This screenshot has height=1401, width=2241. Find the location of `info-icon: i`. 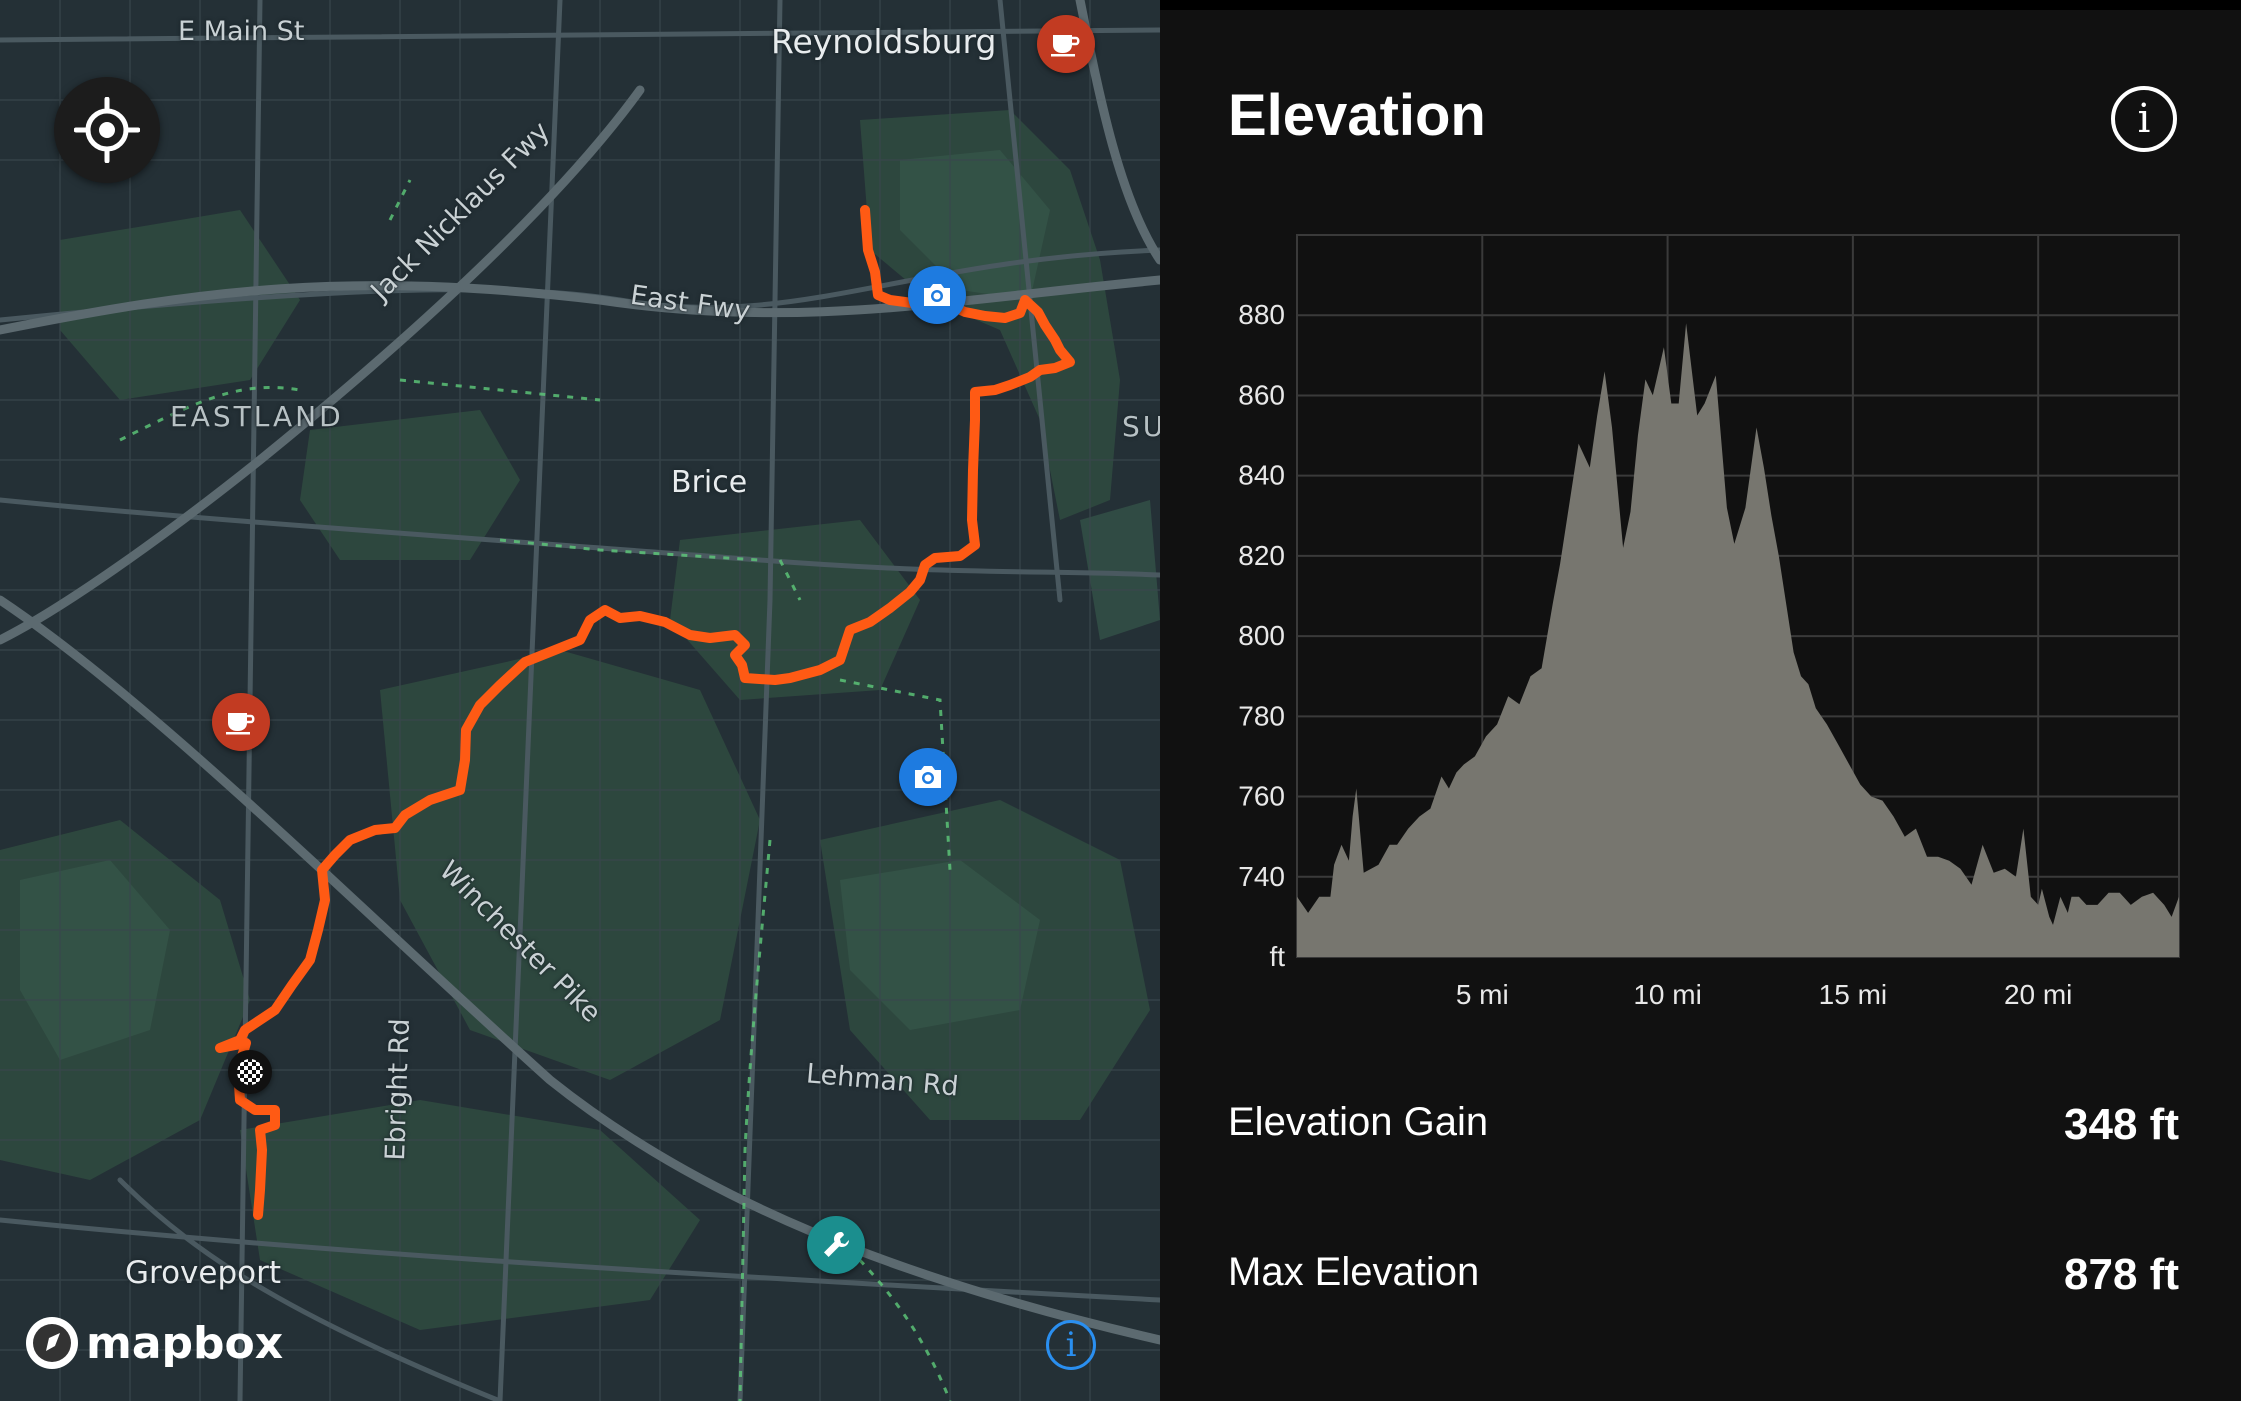

info-icon: i is located at coordinates (2144, 119).